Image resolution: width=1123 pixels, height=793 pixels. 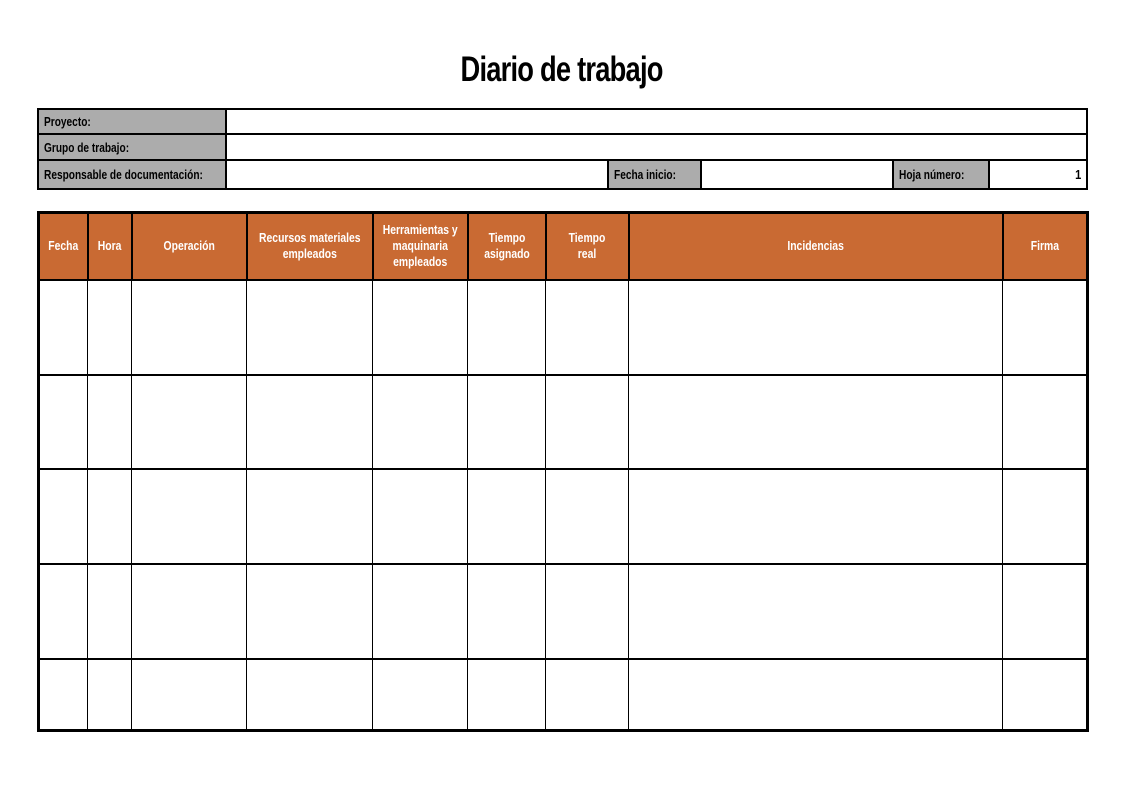 I want to click on column-header-operacion: Operación, so click(x=189, y=246).